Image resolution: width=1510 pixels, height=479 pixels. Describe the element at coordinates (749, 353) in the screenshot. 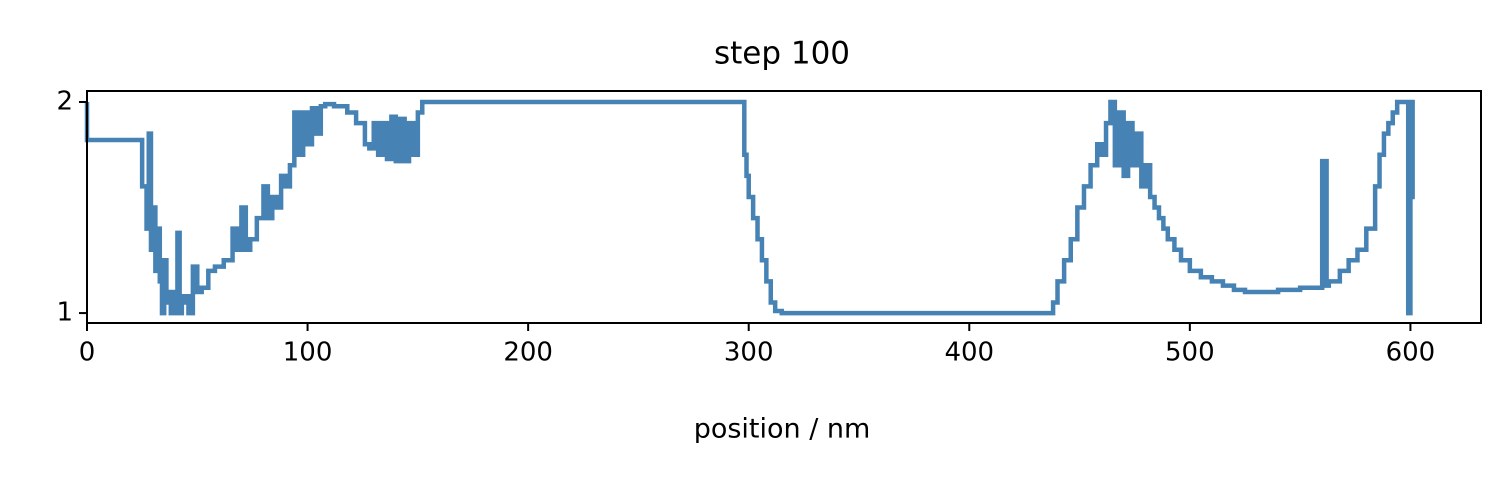

I see `x-tick-label: 300` at that location.